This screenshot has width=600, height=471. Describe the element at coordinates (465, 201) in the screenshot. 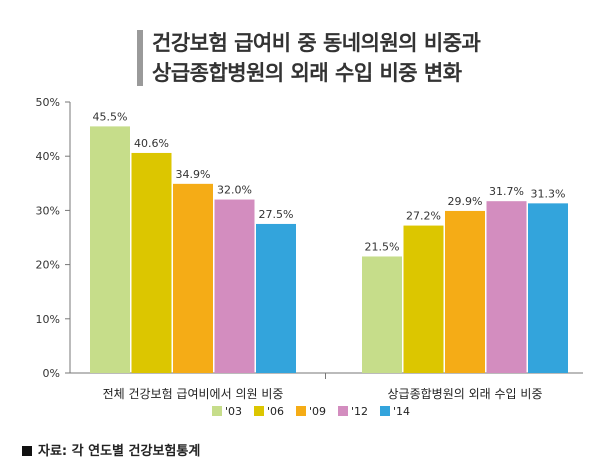

I see `bar-value-label: 29.9%` at that location.